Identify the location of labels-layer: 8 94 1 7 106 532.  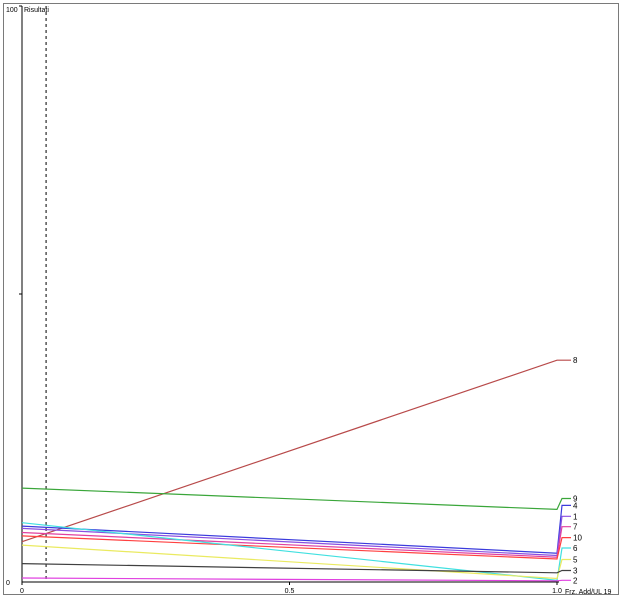
(577, 470).